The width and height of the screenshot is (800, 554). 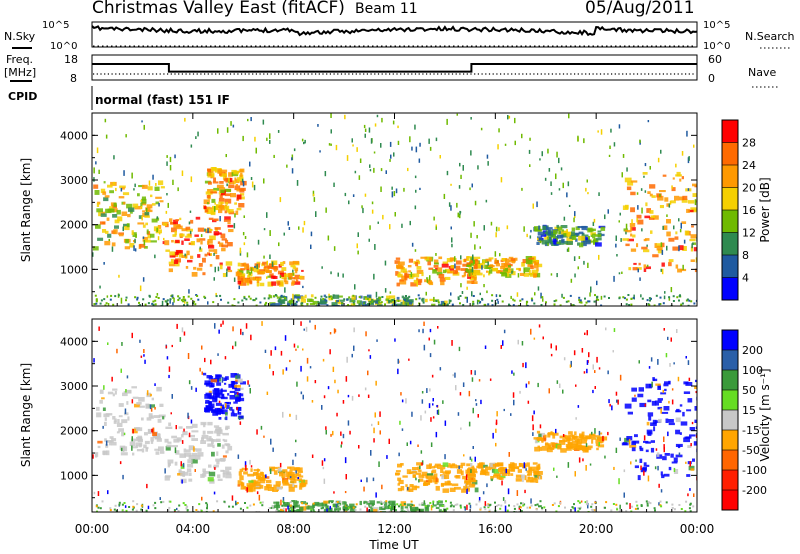 What do you see at coordinates (26, 210) in the screenshot?
I see `power-y-label: Slant Range [km]` at bounding box center [26, 210].